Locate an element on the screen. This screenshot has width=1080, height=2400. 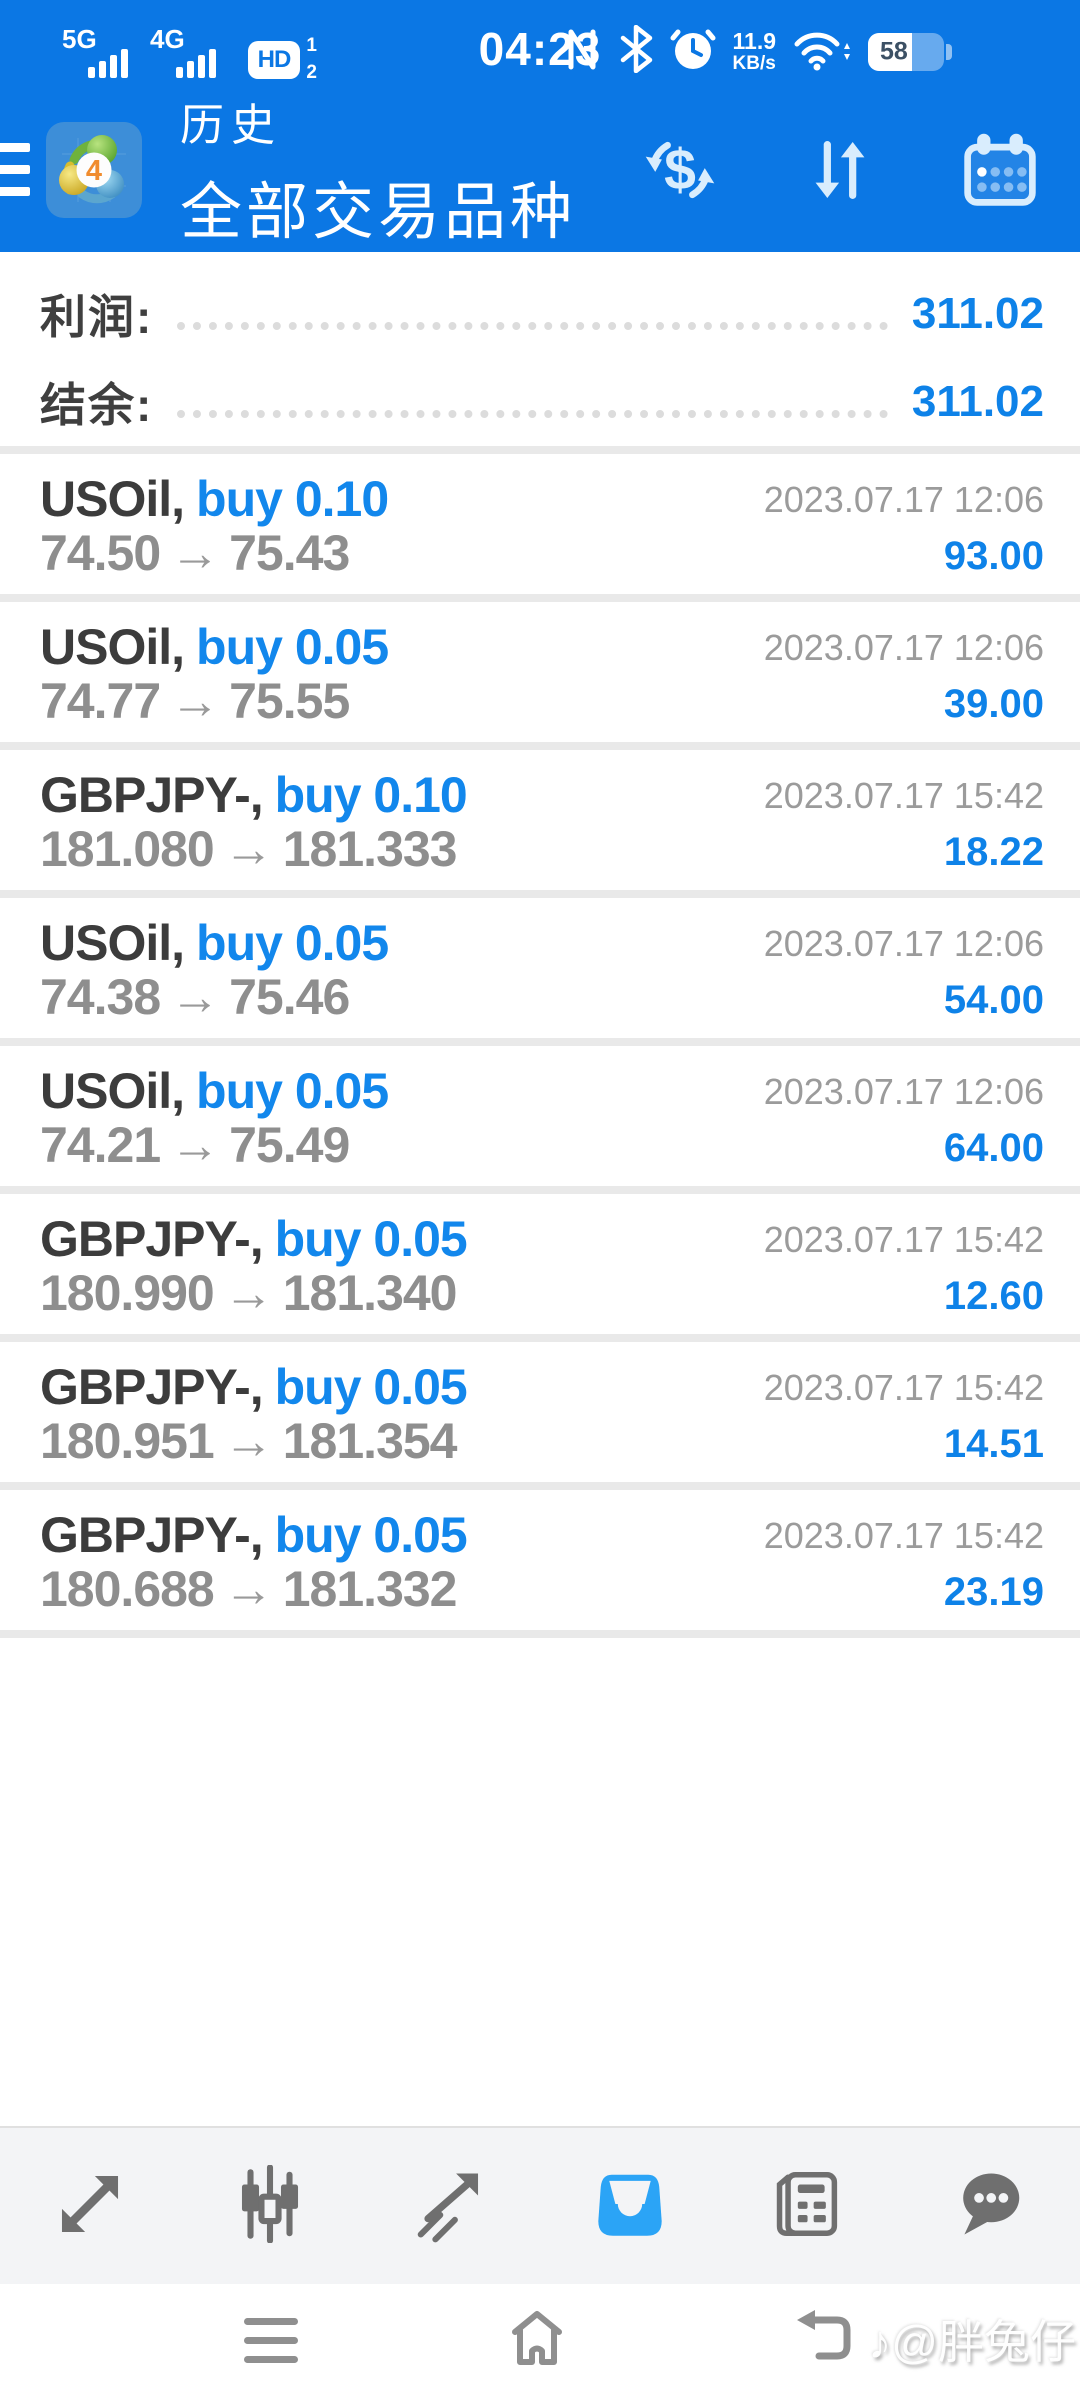
profit-label: 利润: is located at coordinates (97, 317).